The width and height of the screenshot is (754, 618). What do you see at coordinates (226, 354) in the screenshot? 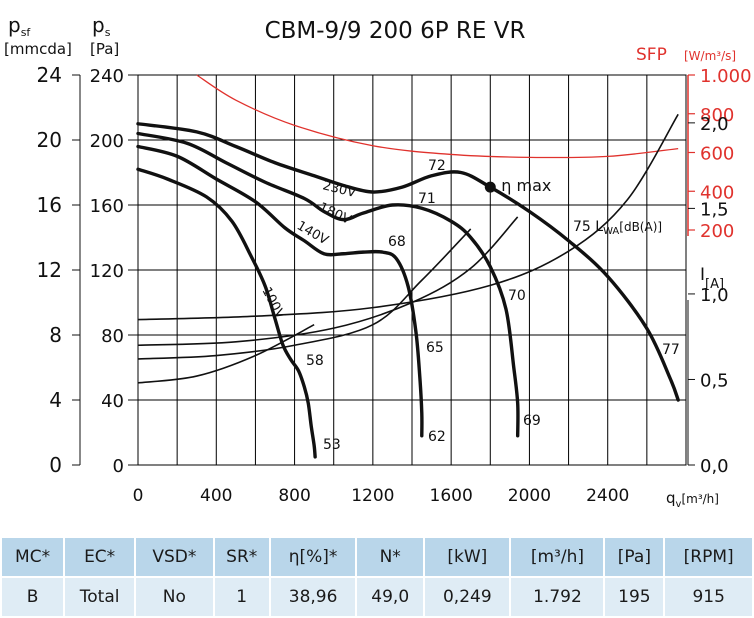
I see `current-curve-100v` at bounding box center [226, 354].